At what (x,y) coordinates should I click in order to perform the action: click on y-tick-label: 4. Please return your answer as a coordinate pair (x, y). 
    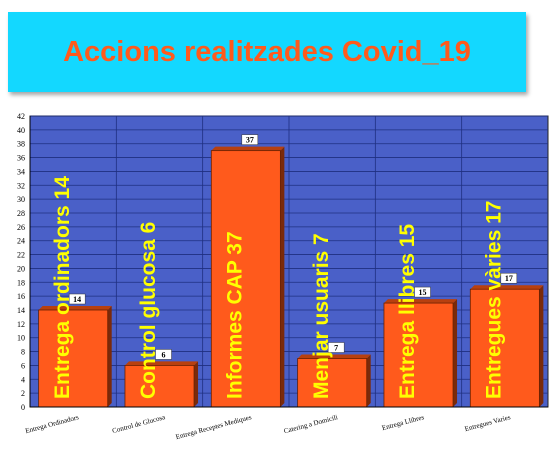
    Looking at the image, I should click on (23, 379).